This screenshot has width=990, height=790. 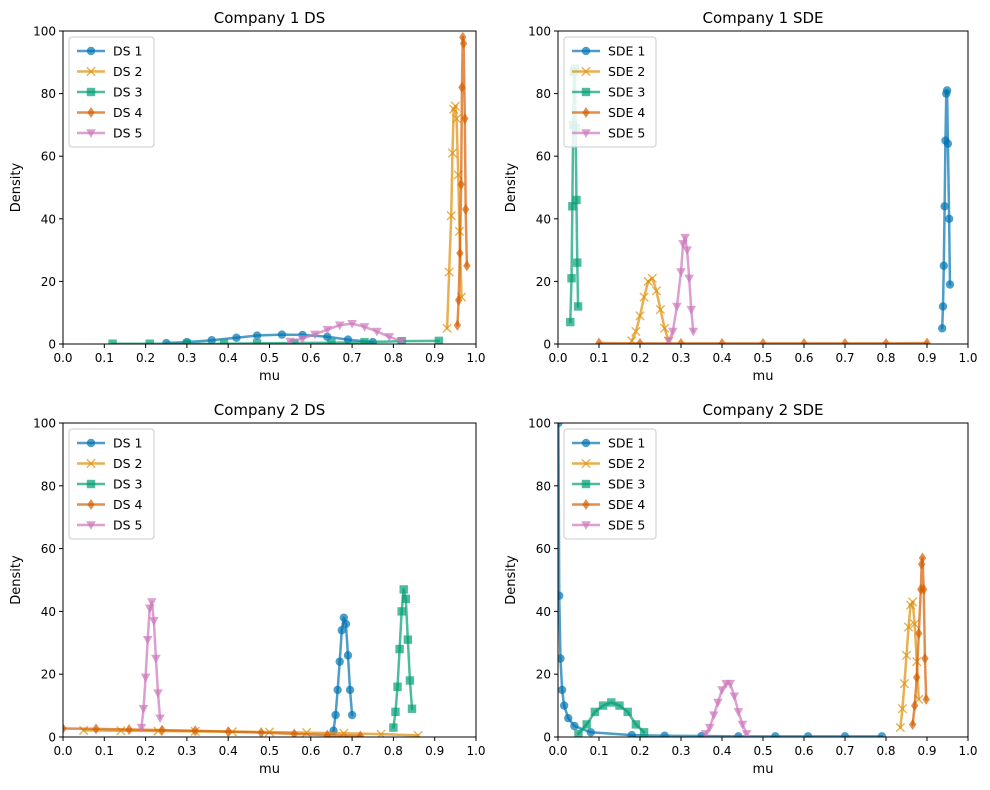 I want to click on x-tick-label: 1.0, so click(x=475, y=358).